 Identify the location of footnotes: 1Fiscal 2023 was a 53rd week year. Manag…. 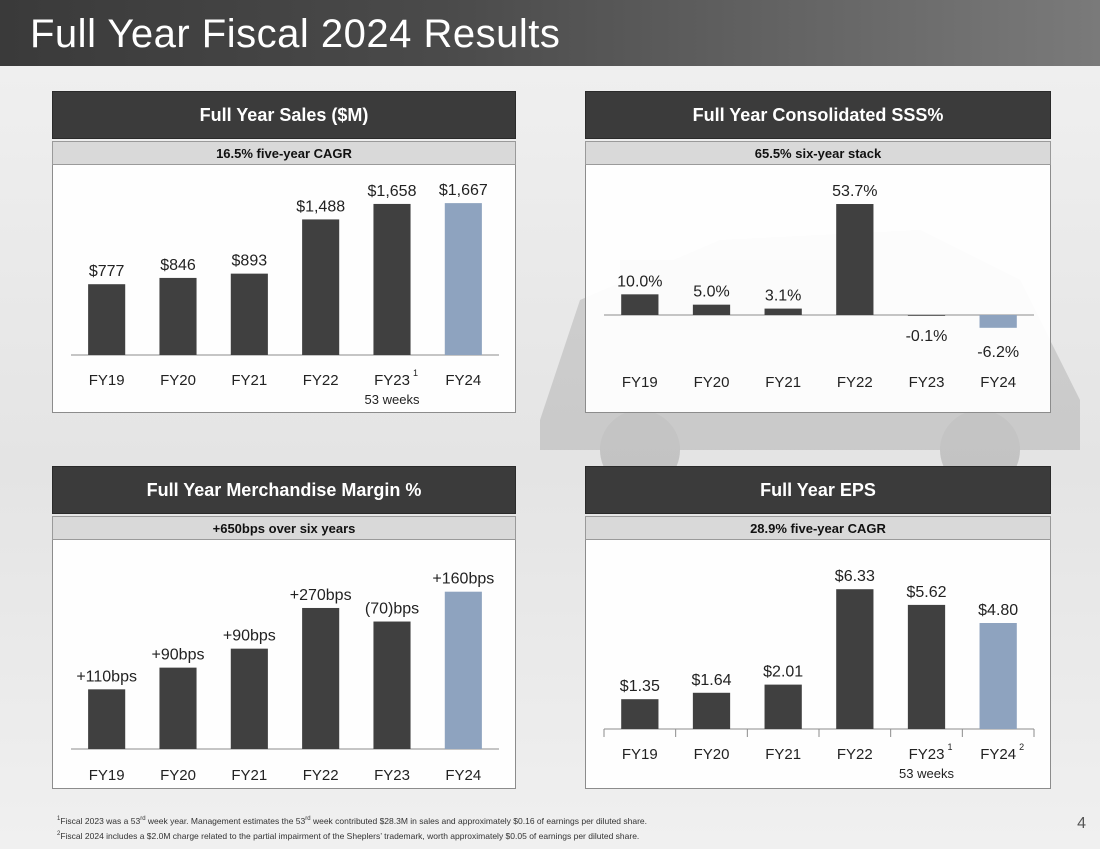
(352, 828).